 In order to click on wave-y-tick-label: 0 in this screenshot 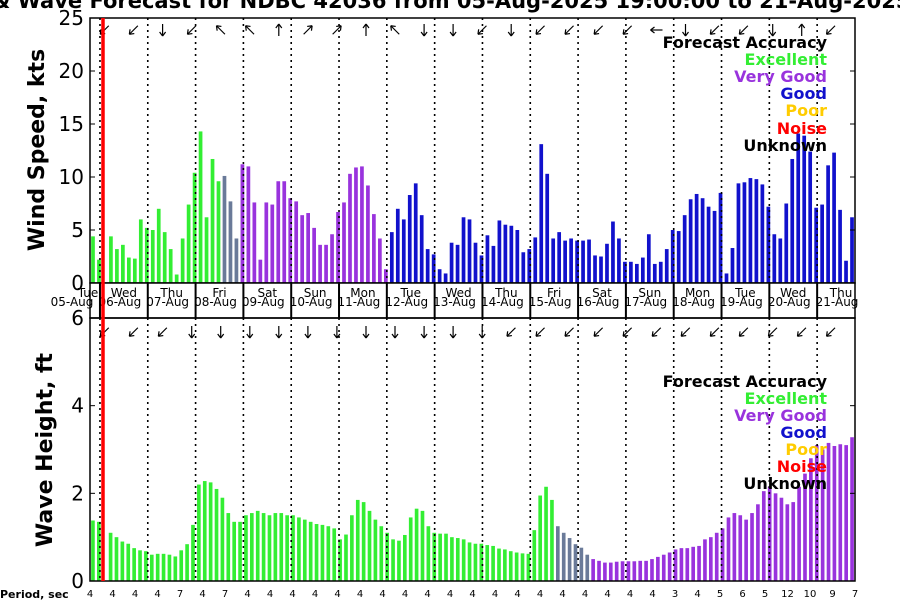, I will do `click(77, 581)`.